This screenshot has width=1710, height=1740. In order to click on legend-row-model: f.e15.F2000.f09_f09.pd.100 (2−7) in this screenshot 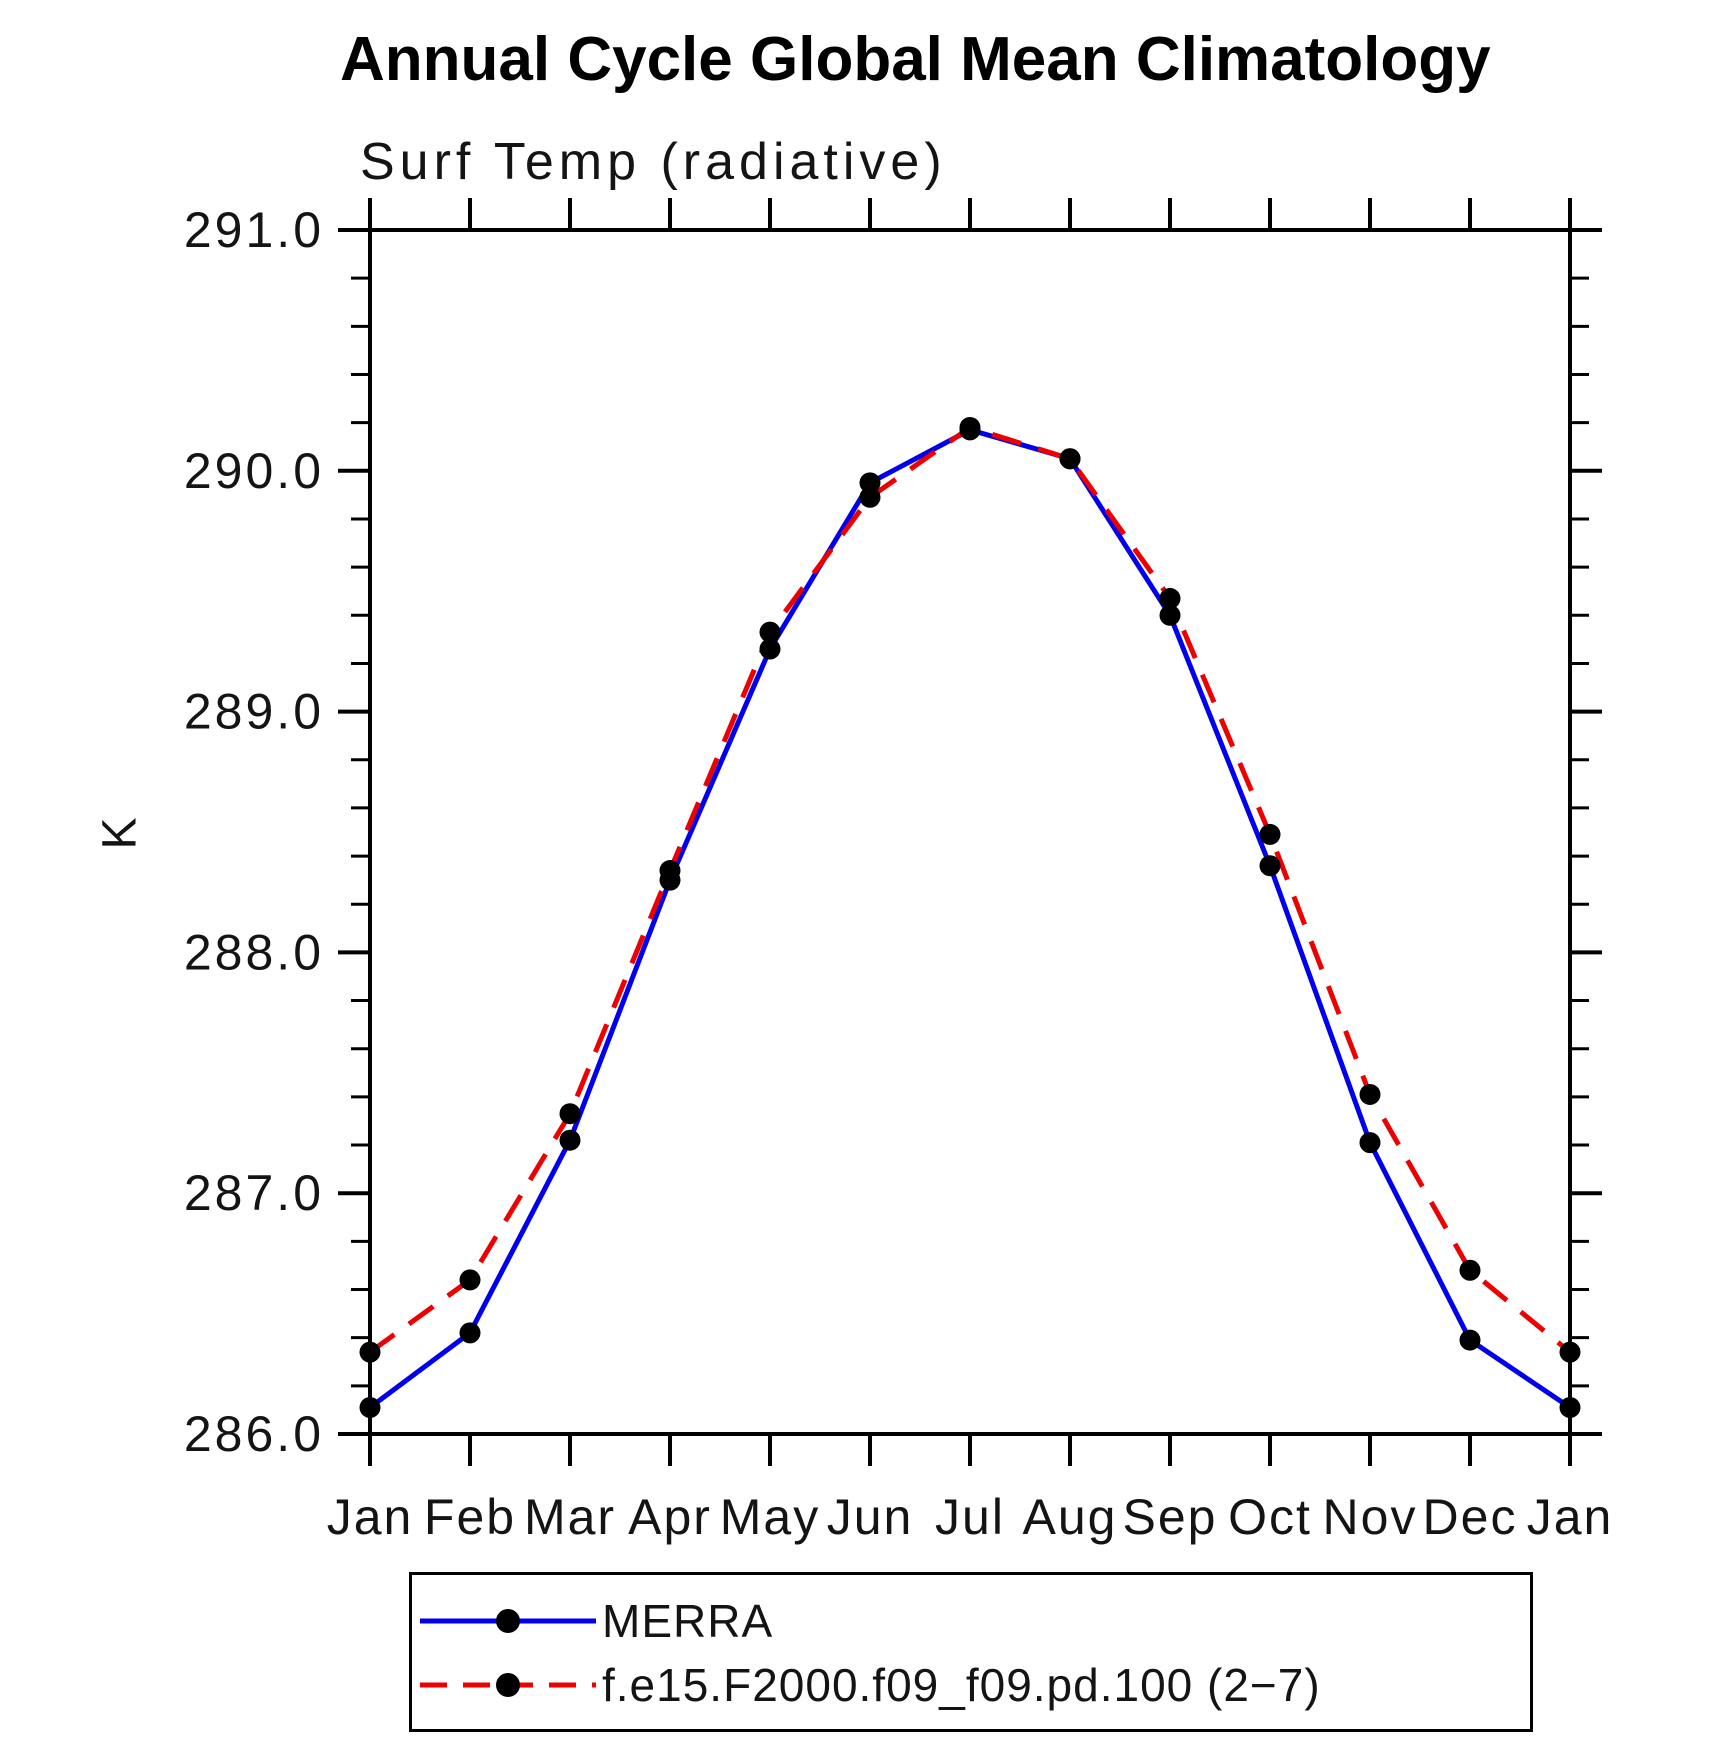, I will do `click(971, 1685)`.